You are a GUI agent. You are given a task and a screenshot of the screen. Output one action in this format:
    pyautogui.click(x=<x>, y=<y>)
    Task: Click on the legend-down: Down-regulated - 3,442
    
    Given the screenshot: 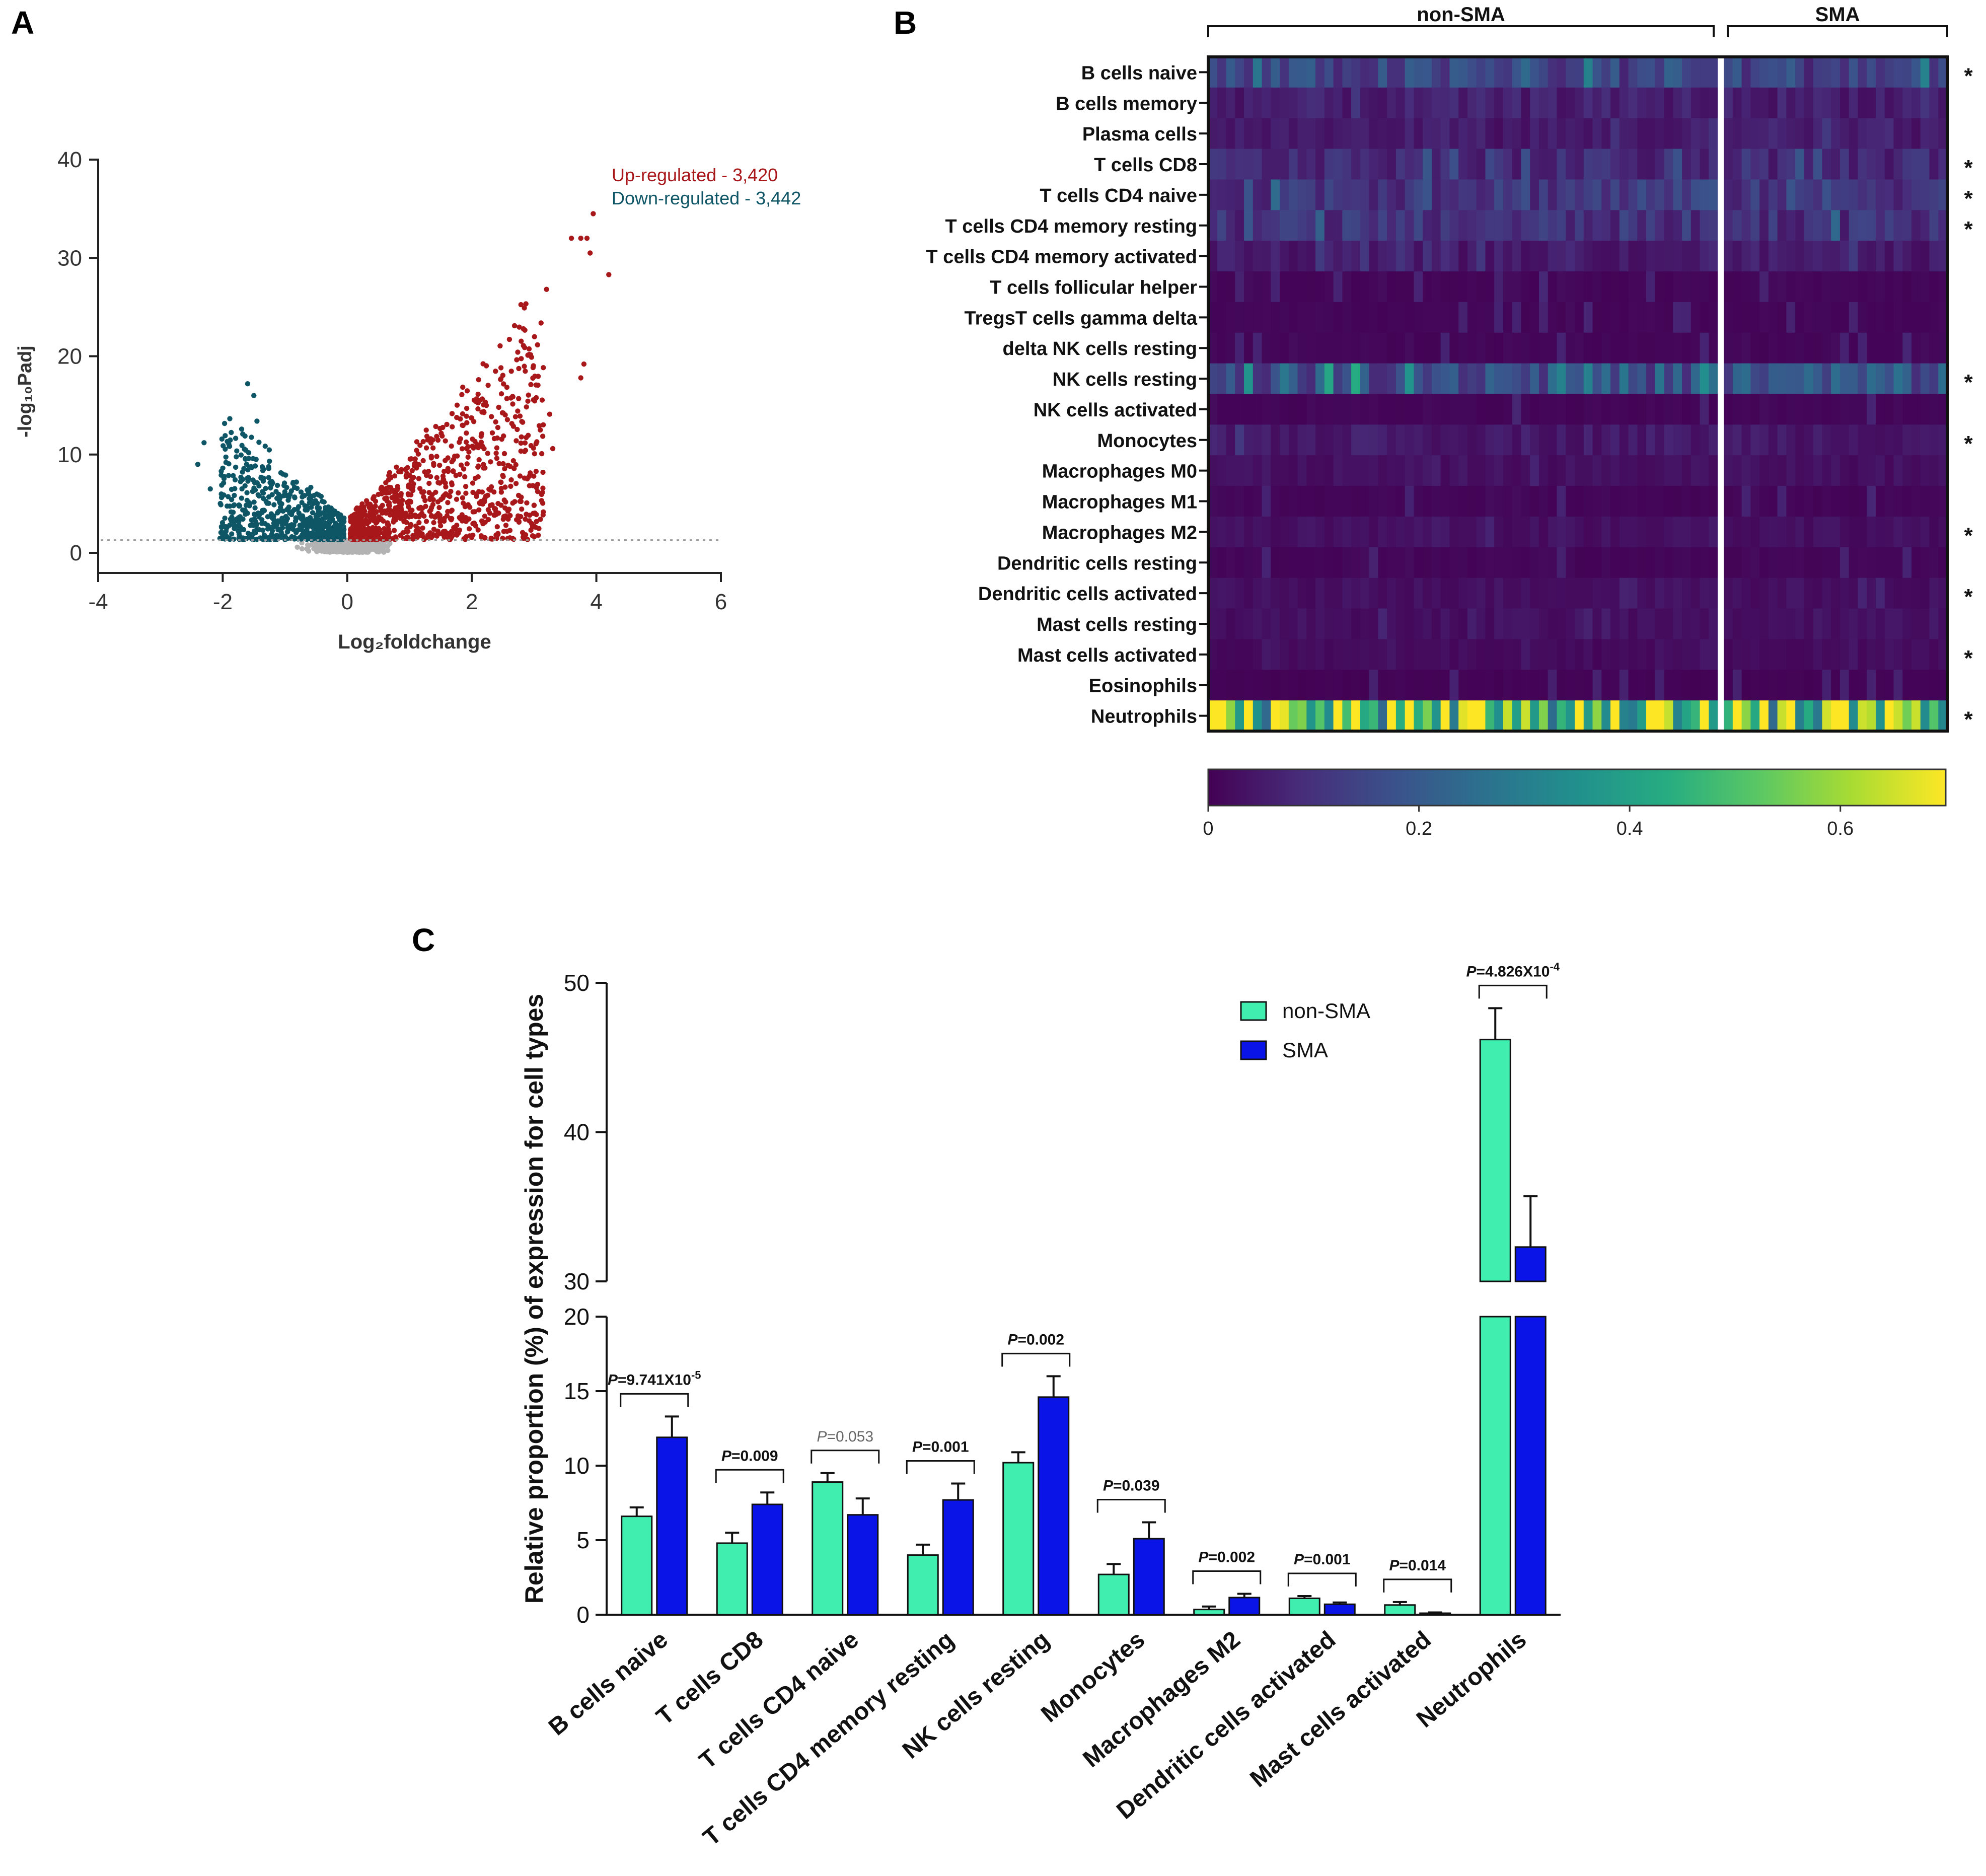 What is the action you would take?
    pyautogui.click(x=706, y=198)
    